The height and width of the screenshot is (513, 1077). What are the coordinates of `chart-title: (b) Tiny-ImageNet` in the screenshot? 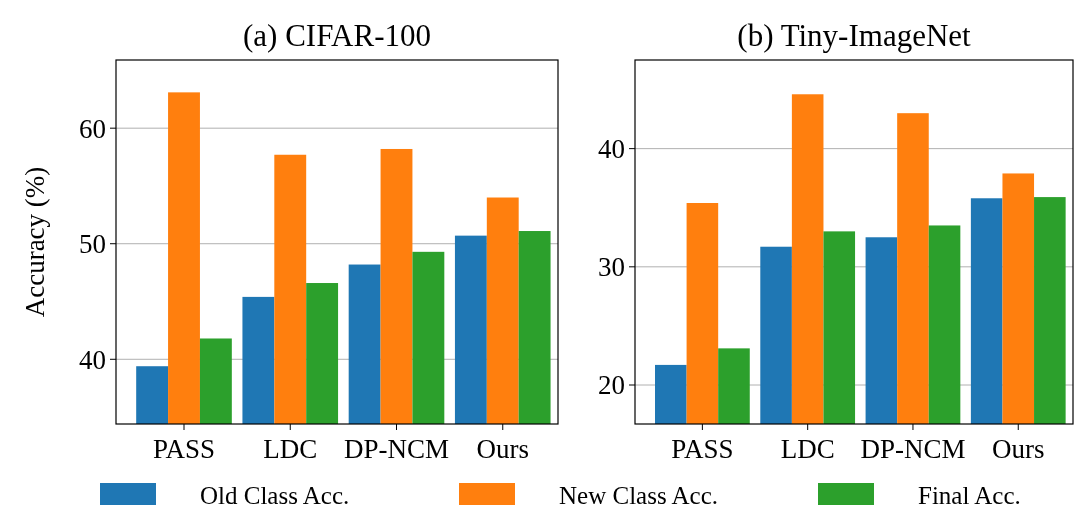 It's located at (854, 35).